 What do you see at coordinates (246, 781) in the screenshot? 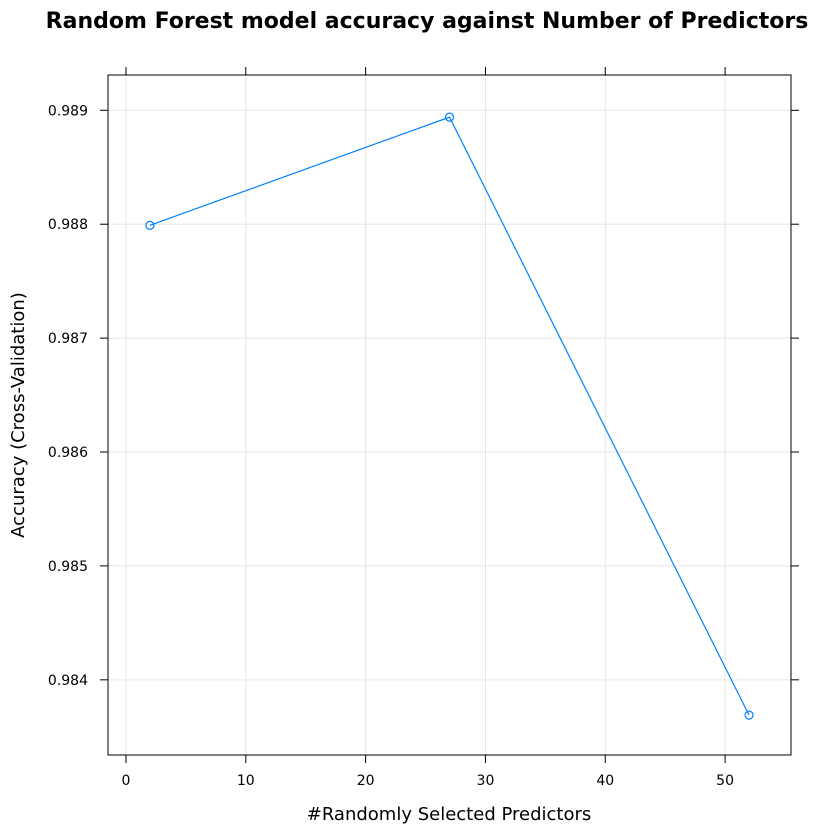
I see `x-tick-label: 10` at bounding box center [246, 781].